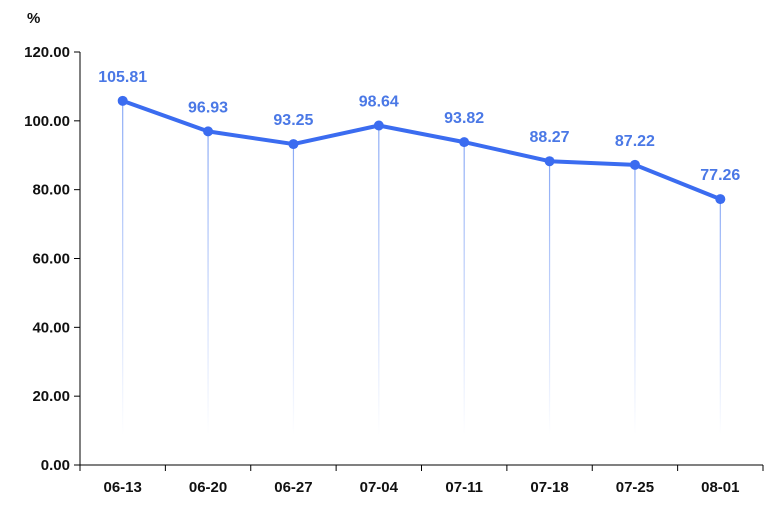 The height and width of the screenshot is (507, 780). I want to click on x-axis: 06-13 06-20 06-27 07-04 07-11 07-18 07-25 08-01, so click(421, 480).